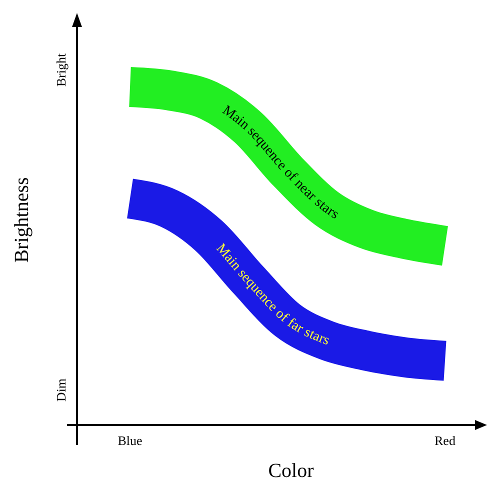 This screenshot has width=488, height=489. I want to click on x-axis-title: Color, so click(291, 471).